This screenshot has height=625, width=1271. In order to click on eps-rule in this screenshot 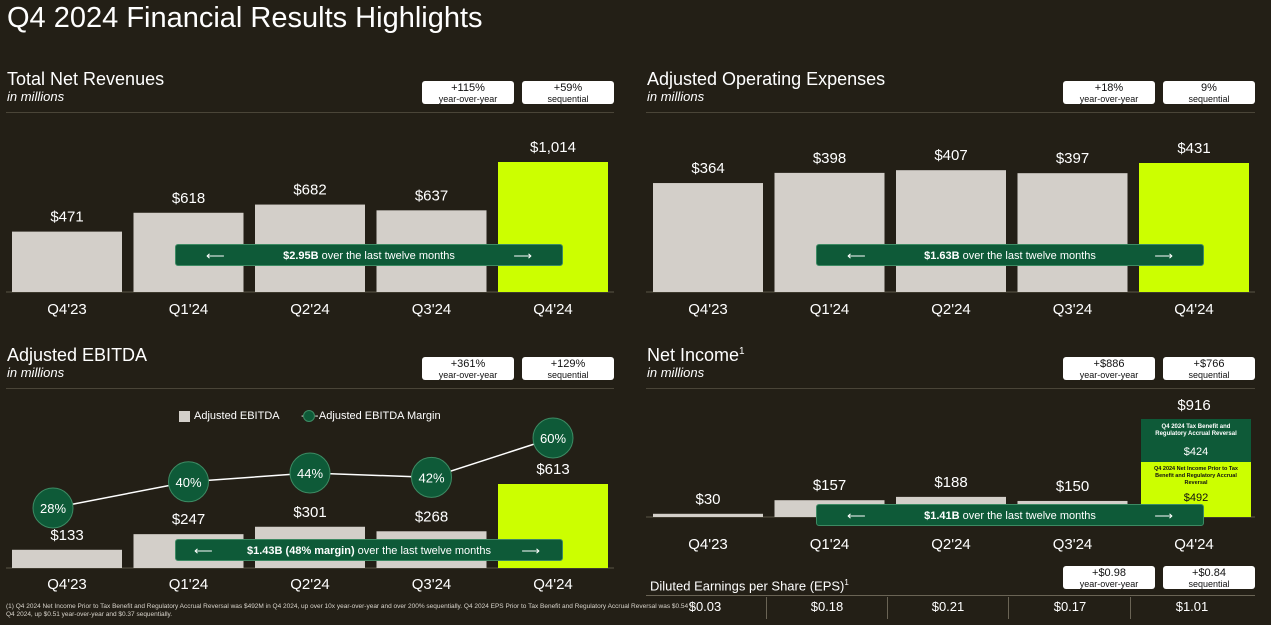, I will do `click(950, 595)`.